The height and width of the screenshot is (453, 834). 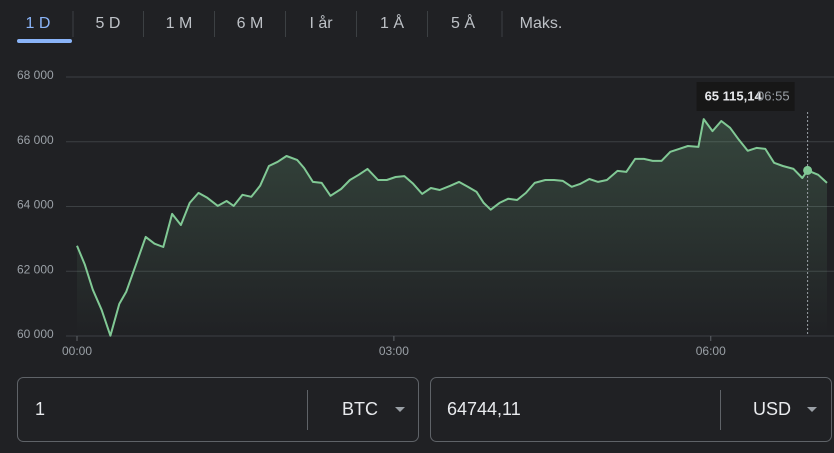 What do you see at coordinates (463, 22) in the screenshot?
I see `tab: 5 Å` at bounding box center [463, 22].